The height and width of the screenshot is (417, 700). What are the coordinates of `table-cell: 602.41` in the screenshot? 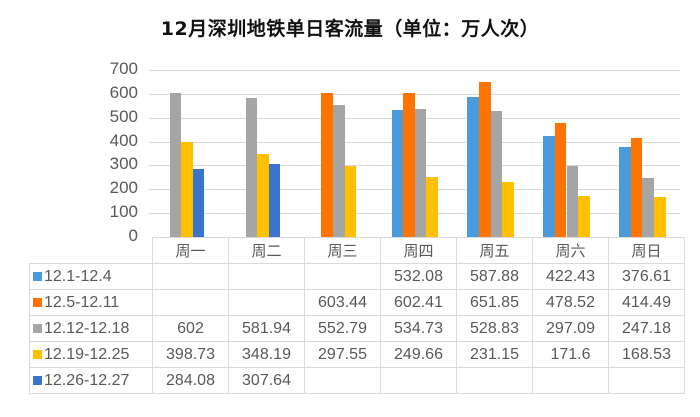 It's located at (418, 302).